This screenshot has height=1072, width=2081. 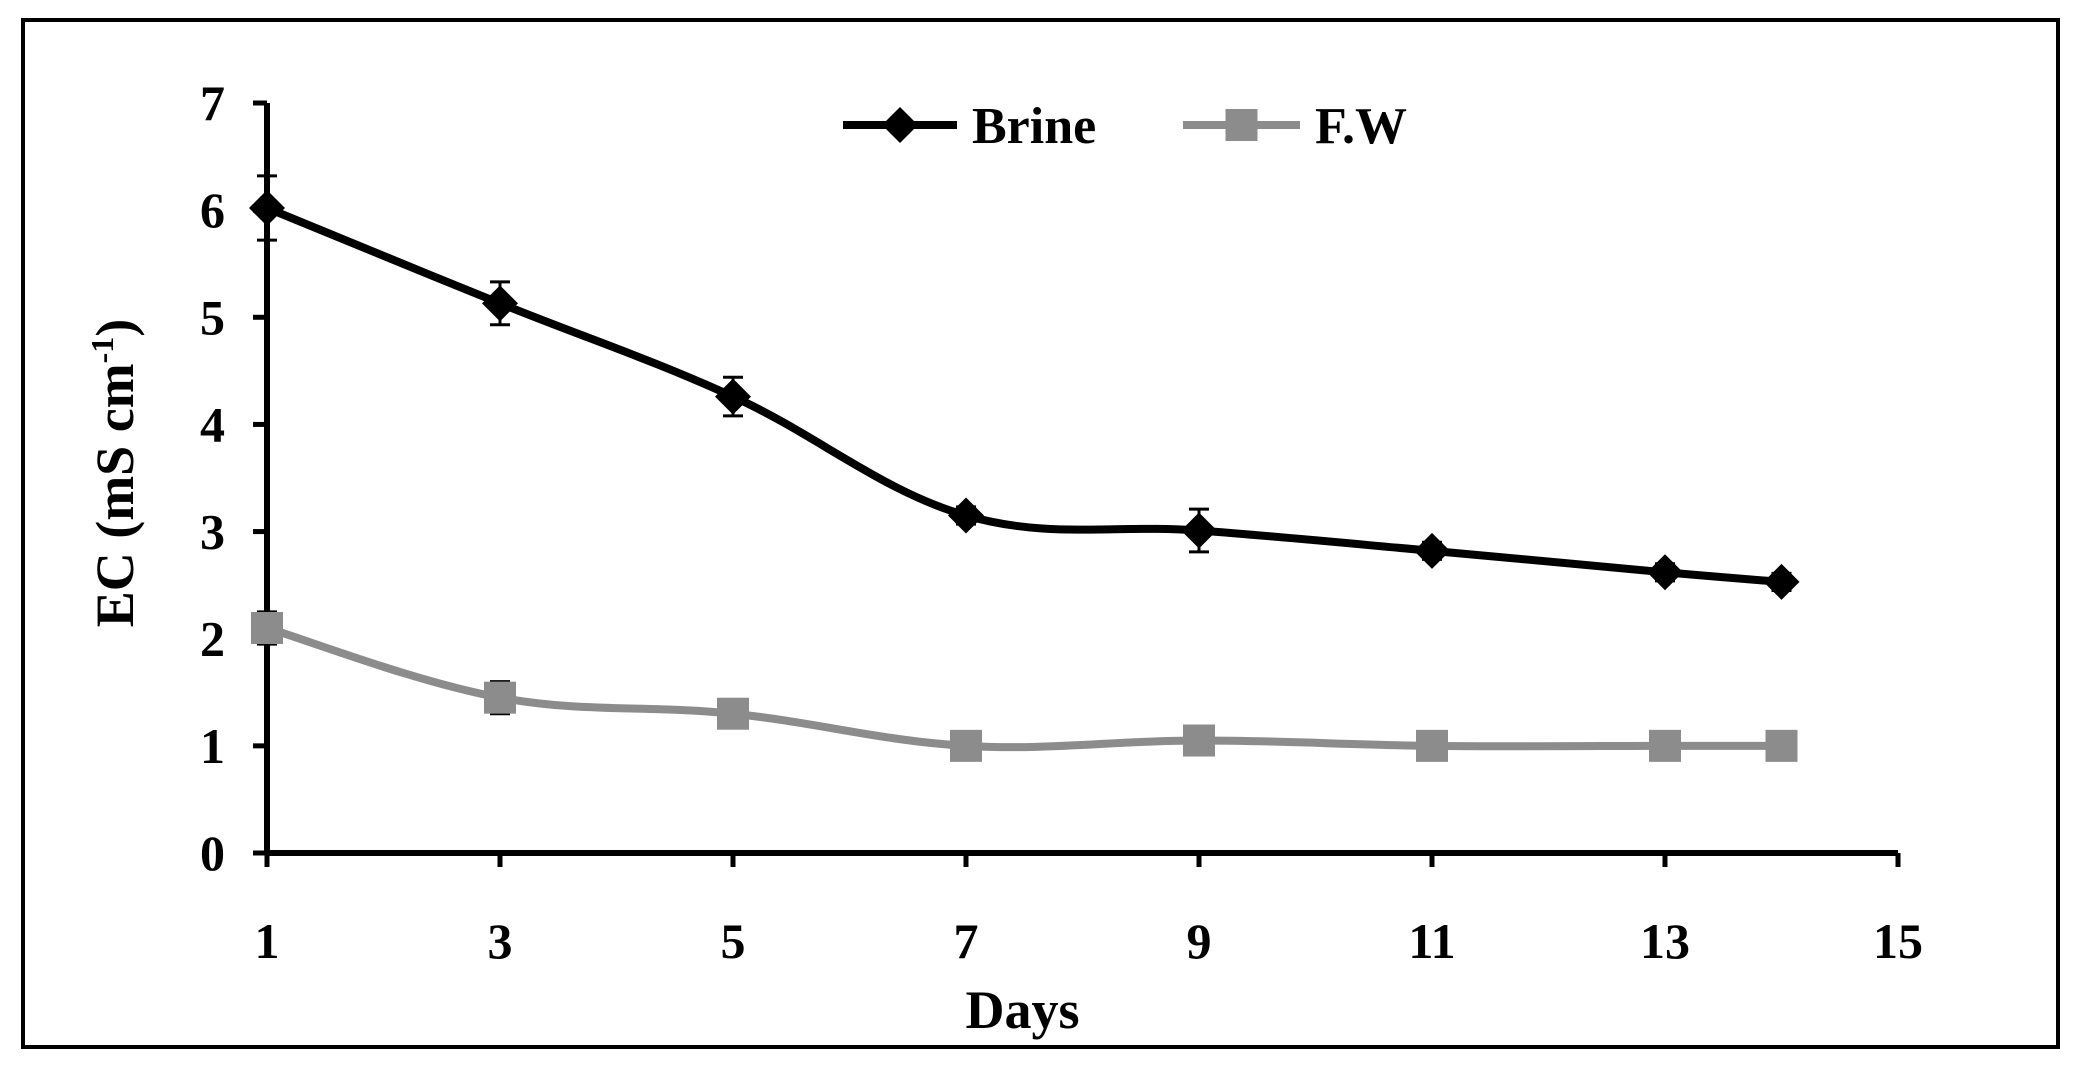 What do you see at coordinates (212, 853) in the screenshot?
I see `y-tick-label: 0` at bounding box center [212, 853].